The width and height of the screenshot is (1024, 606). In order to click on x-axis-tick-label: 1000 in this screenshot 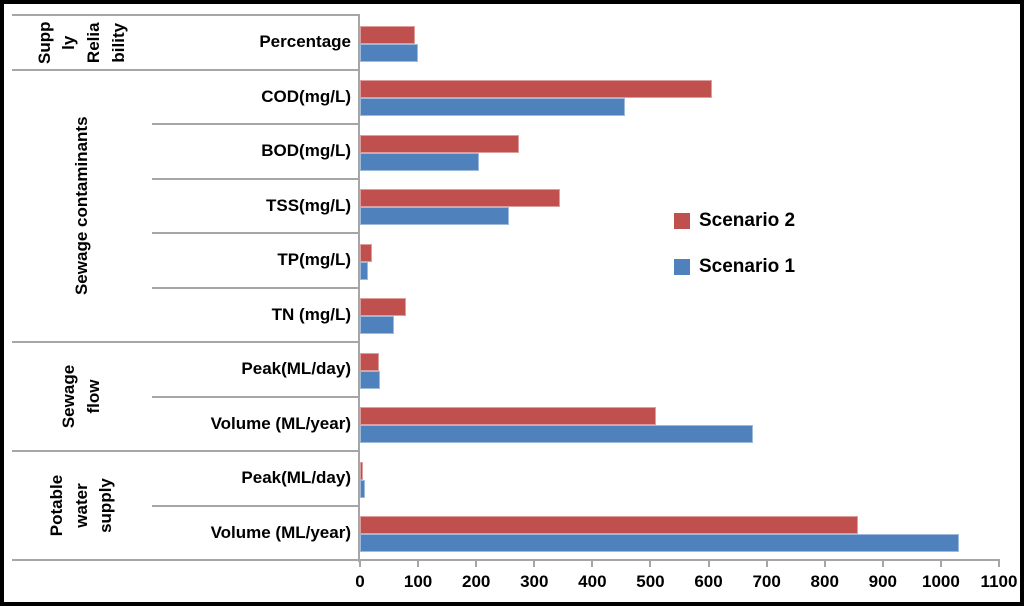, I will do `click(940, 581)`.